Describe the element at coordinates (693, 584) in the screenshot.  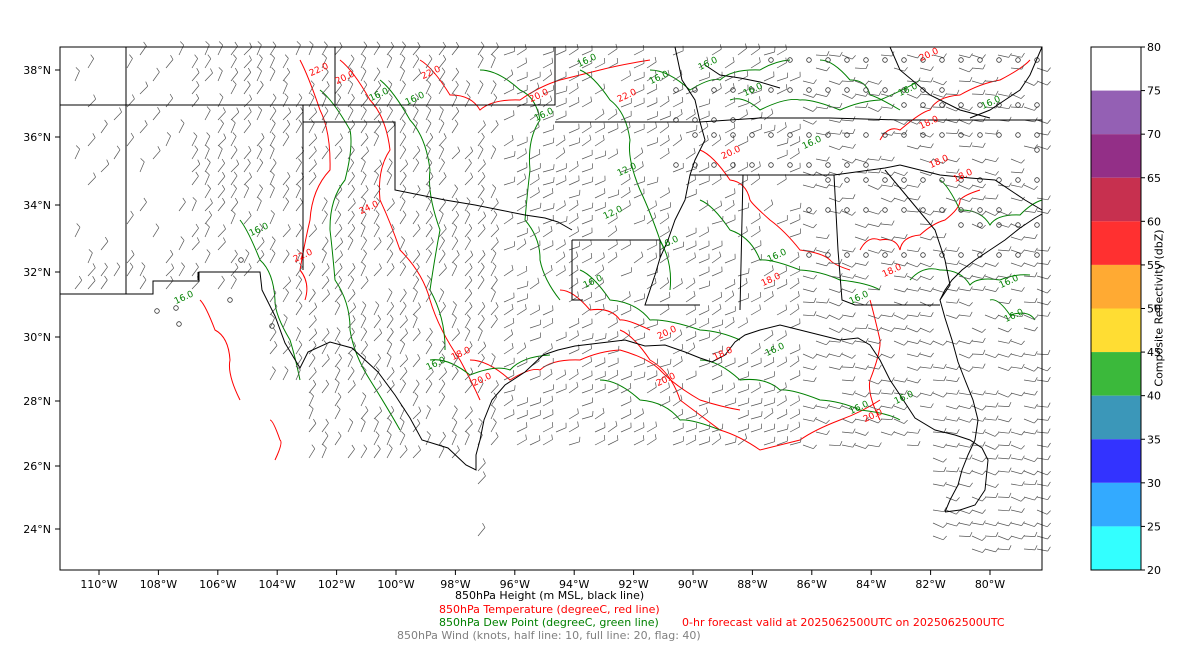
I see `x-tick-label: 90°W` at that location.